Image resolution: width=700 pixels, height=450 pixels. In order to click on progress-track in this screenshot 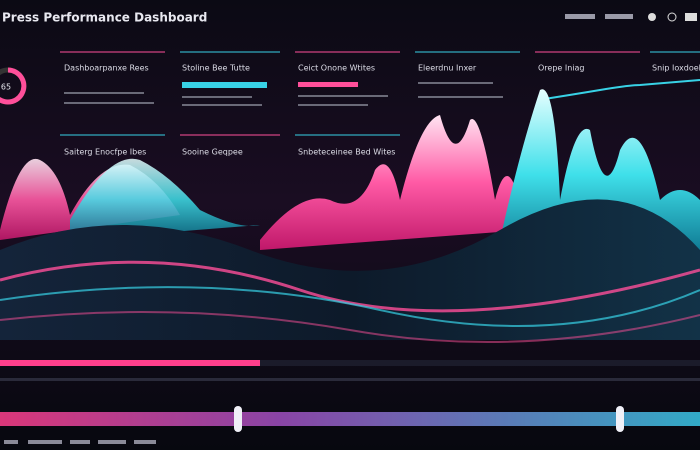, I will do `click(350, 363)`.